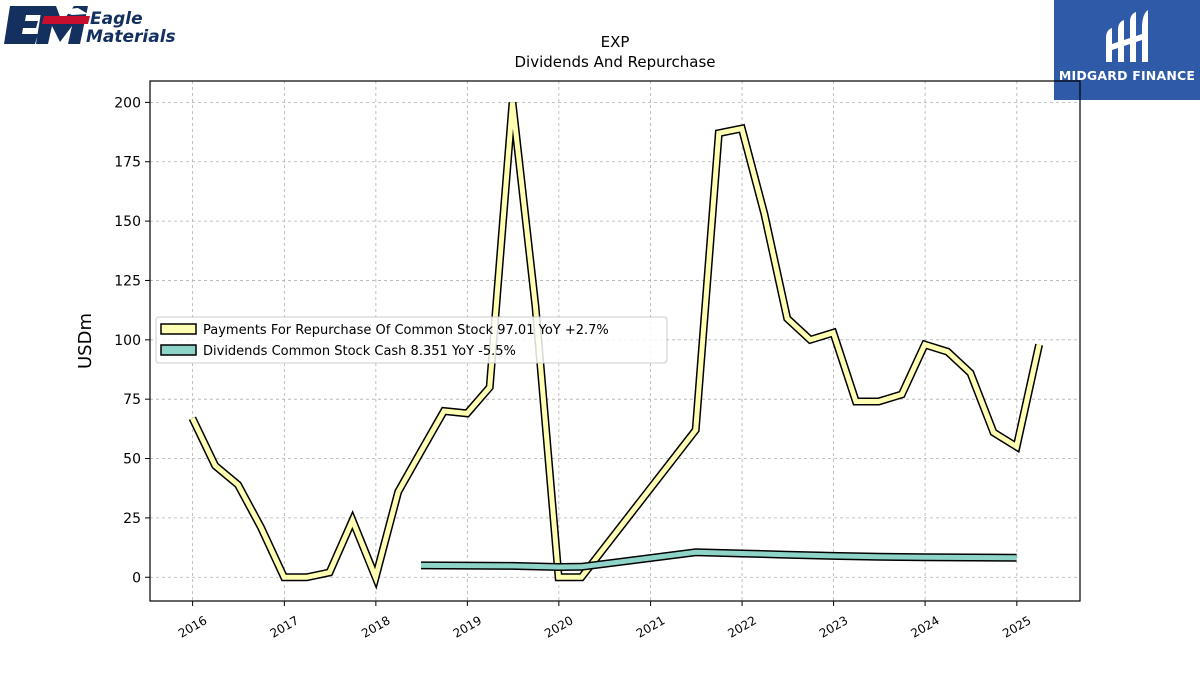 The image size is (1200, 675). Describe the element at coordinates (132, 460) in the screenshot. I see `y-tick-label: 50` at that location.